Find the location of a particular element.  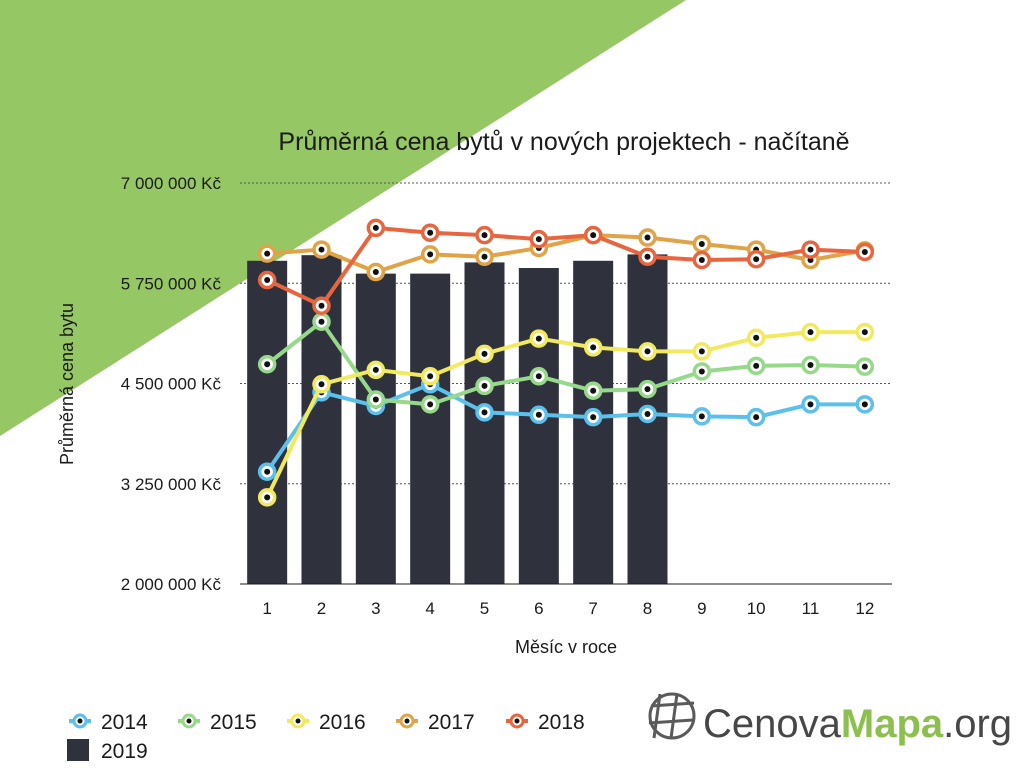

globe-grid-icon is located at coordinates (672, 716).